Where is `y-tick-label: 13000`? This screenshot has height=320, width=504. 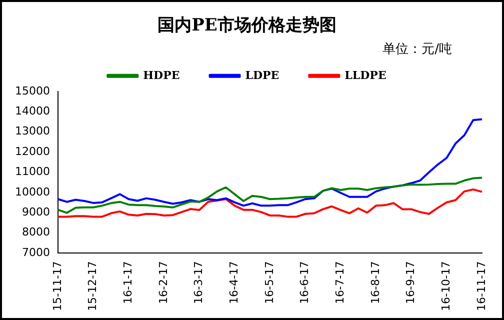 y-tick-label: 13000 is located at coordinates (32, 131).